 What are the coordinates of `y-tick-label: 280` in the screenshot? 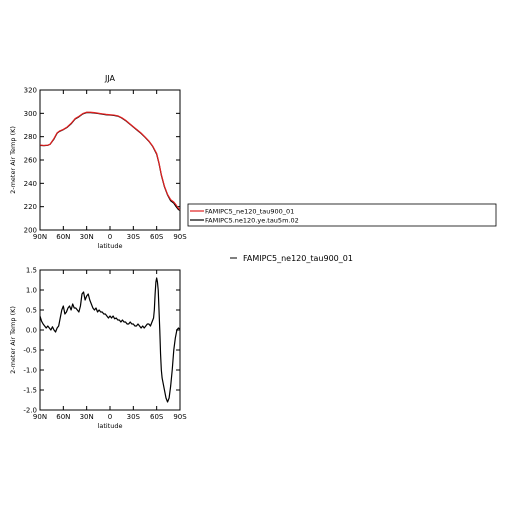 It's located at (30, 137).